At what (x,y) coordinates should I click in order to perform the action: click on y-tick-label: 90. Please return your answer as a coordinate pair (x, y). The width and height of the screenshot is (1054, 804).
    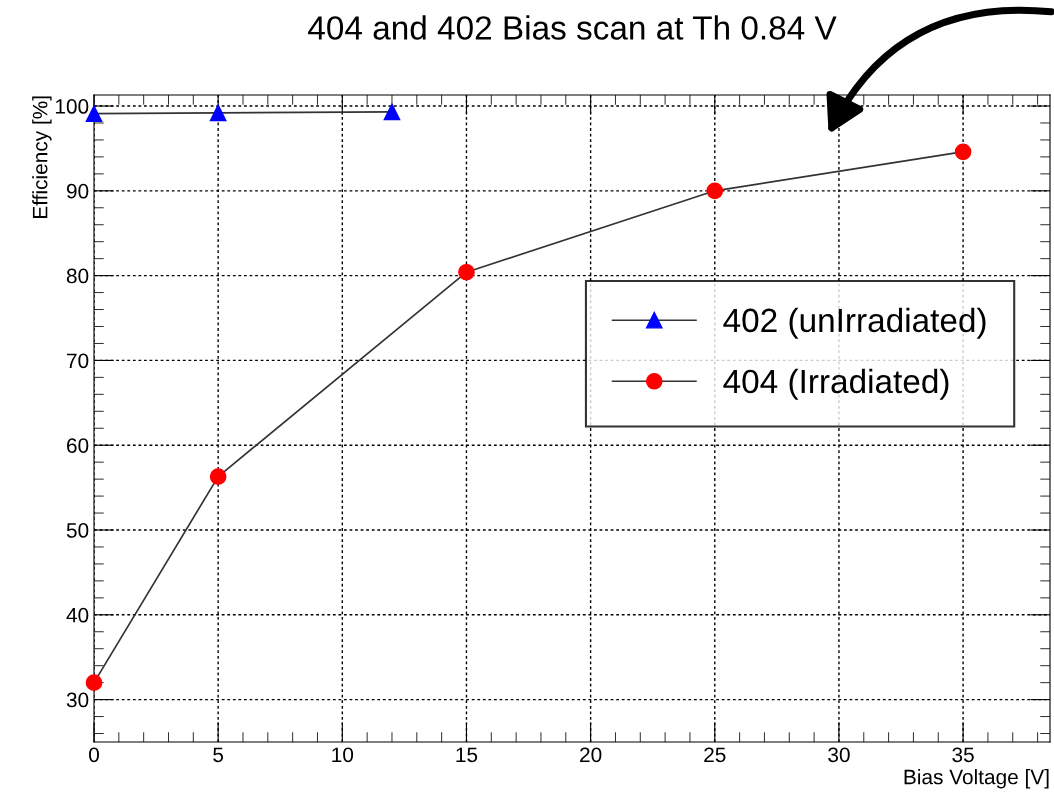
    Looking at the image, I should click on (77, 191).